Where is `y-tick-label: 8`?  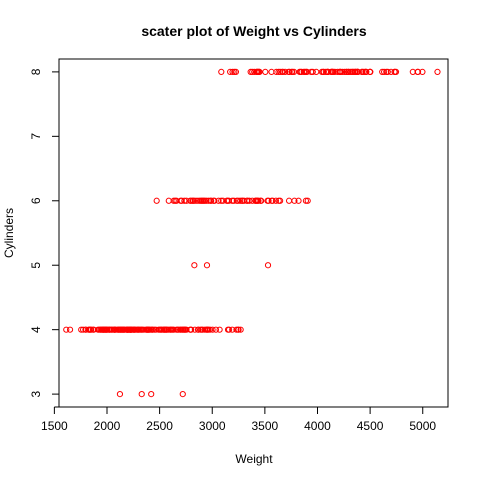 y-tick-label: 8 is located at coordinates (36, 71).